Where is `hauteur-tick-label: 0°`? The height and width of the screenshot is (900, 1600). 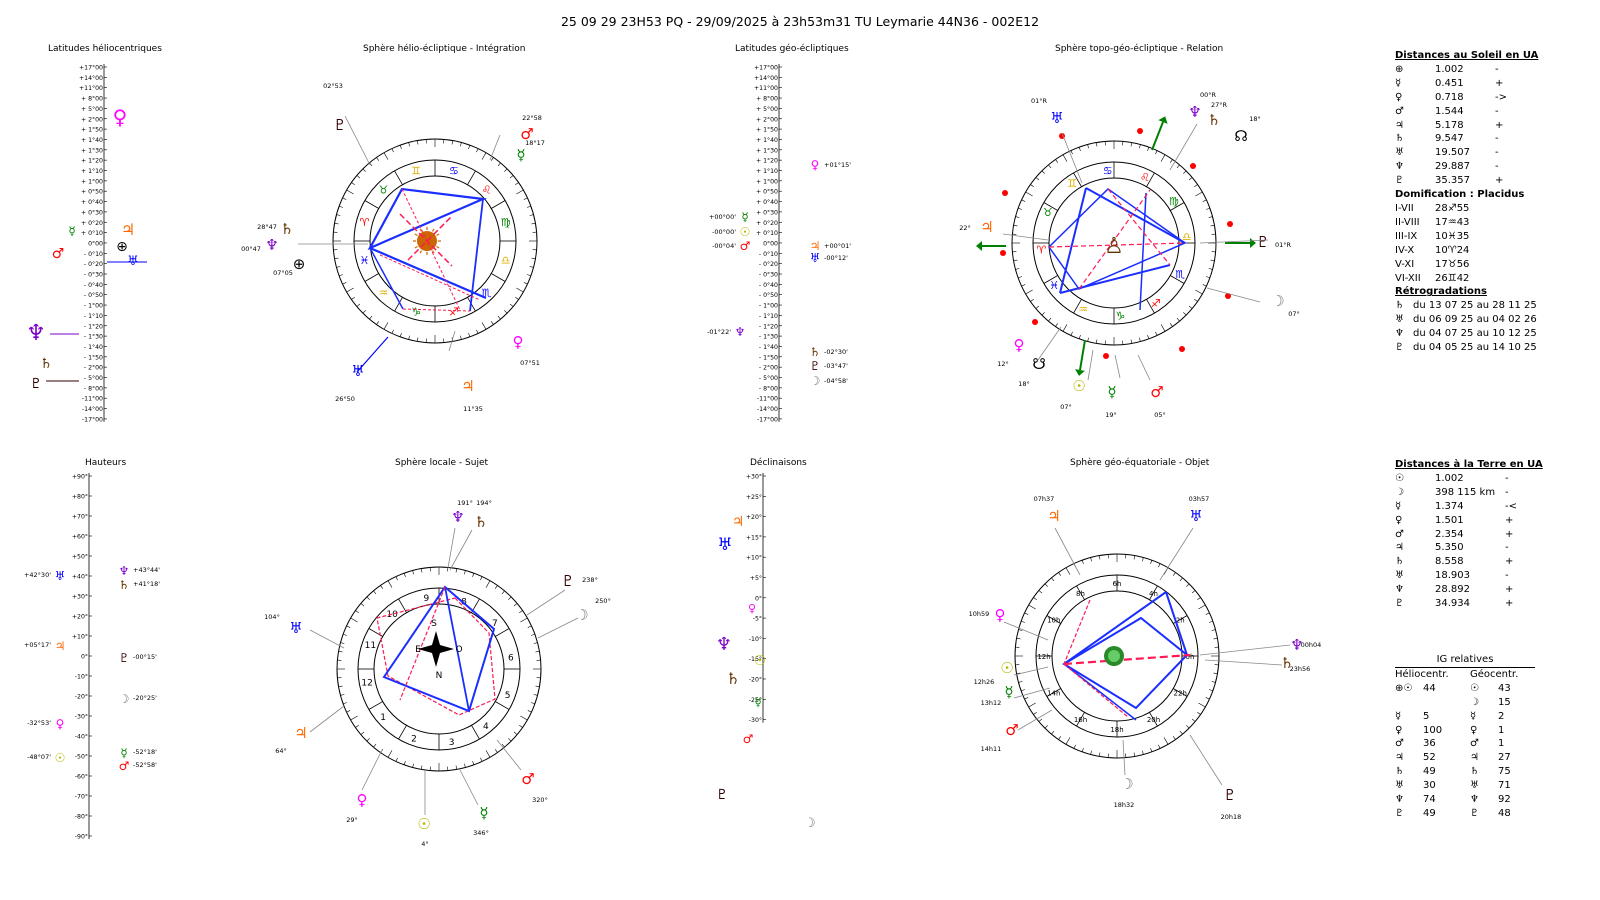 hauteur-tick-label: 0° is located at coordinates (84, 657).